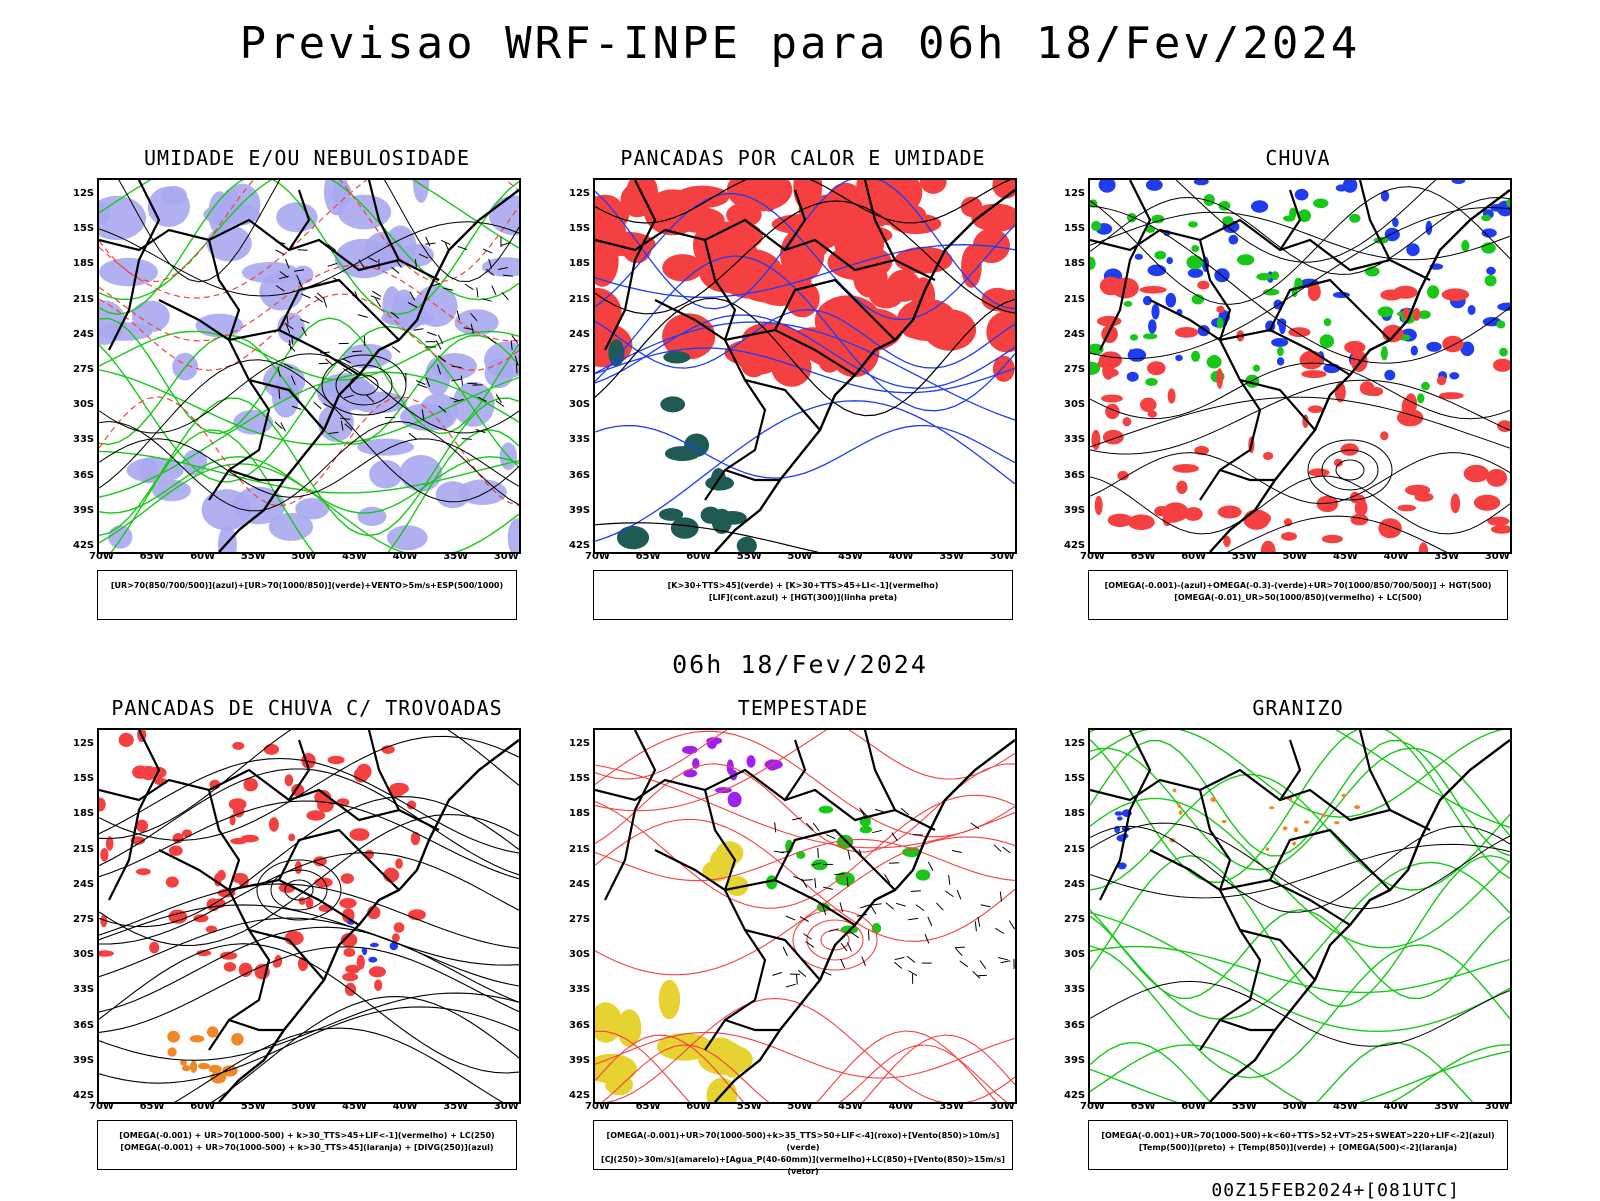 This screenshot has height=1201, width=1600. What do you see at coordinates (800, 43) in the screenshot?
I see `main-title: Previsao WRF-INPE para 06h 18/Fev/2024` at bounding box center [800, 43].